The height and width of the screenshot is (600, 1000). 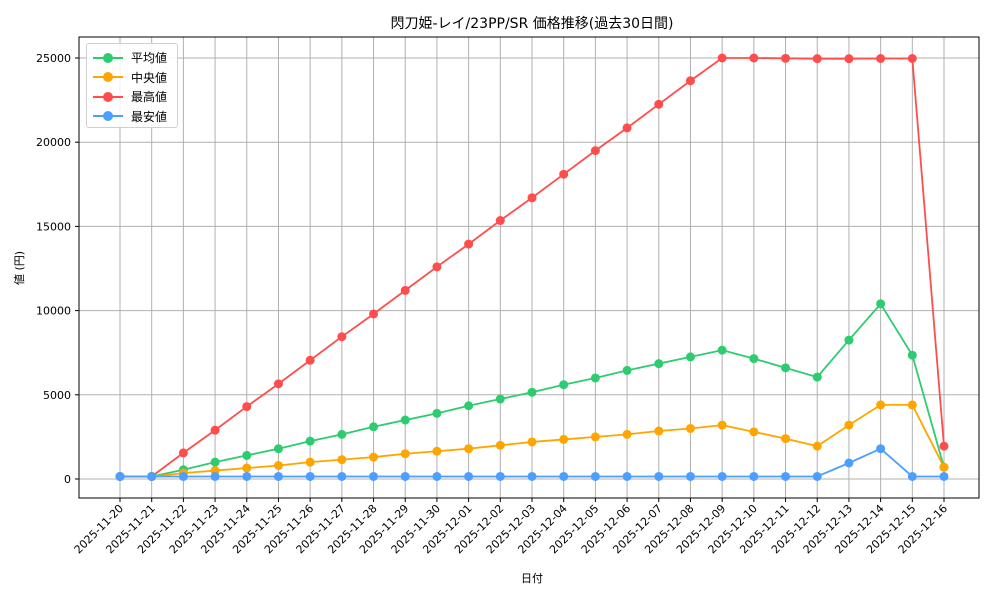 I want to click on y-tick-label: 0, so click(x=67, y=479).